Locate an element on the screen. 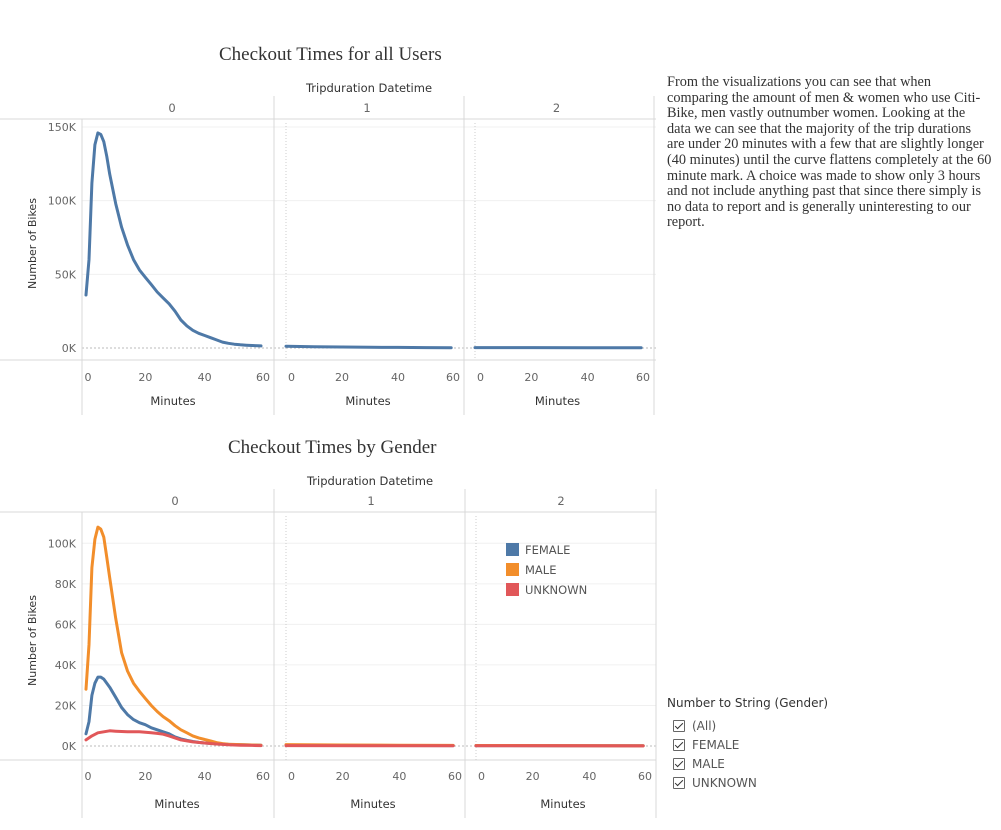 This screenshot has height=830, width=1001. y-tick-label: 80K is located at coordinates (66, 584).